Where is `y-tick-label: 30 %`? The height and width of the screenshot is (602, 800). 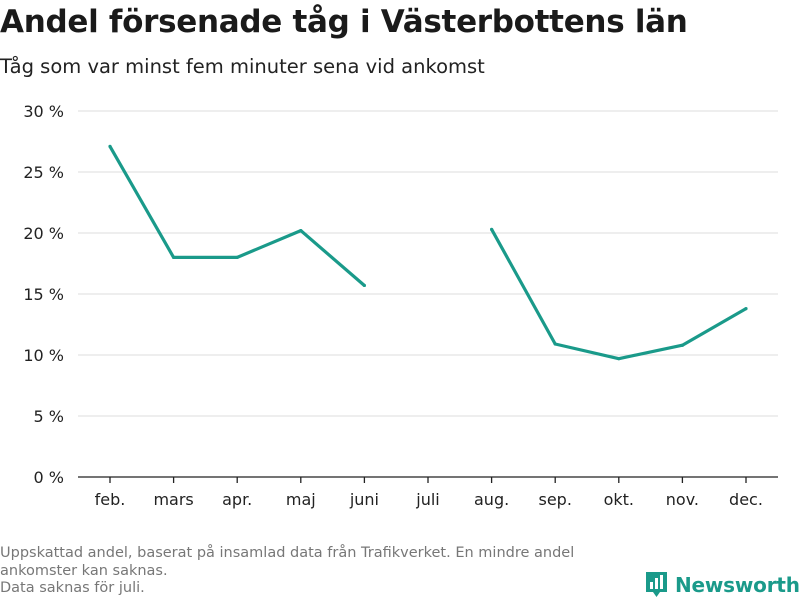
y-tick-label: 30 % is located at coordinates (43, 111).